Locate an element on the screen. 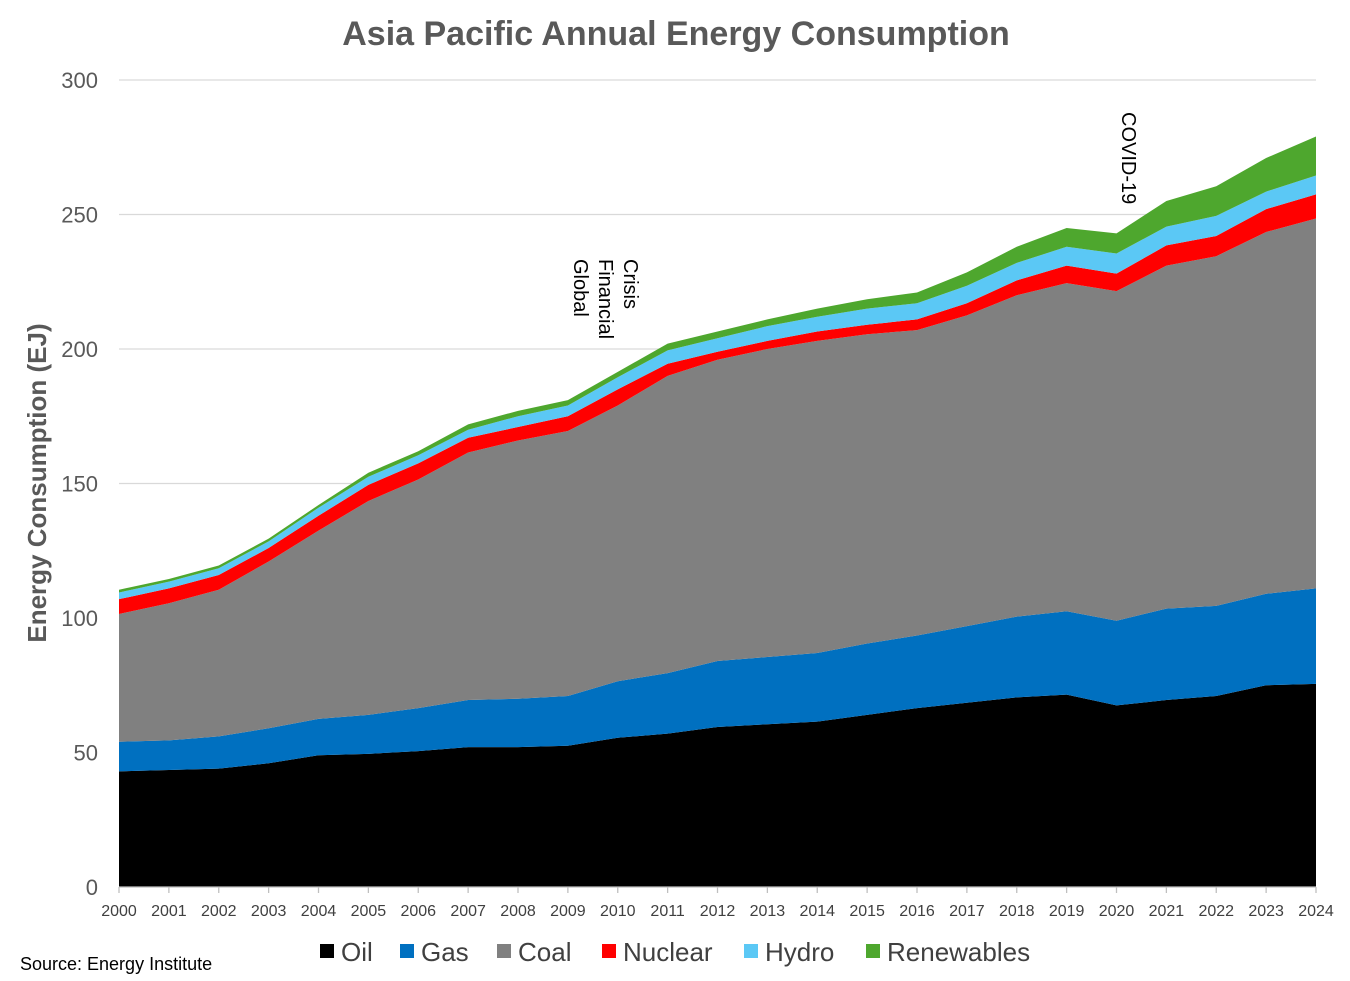  x-tick-label: 2007 is located at coordinates (468, 911).